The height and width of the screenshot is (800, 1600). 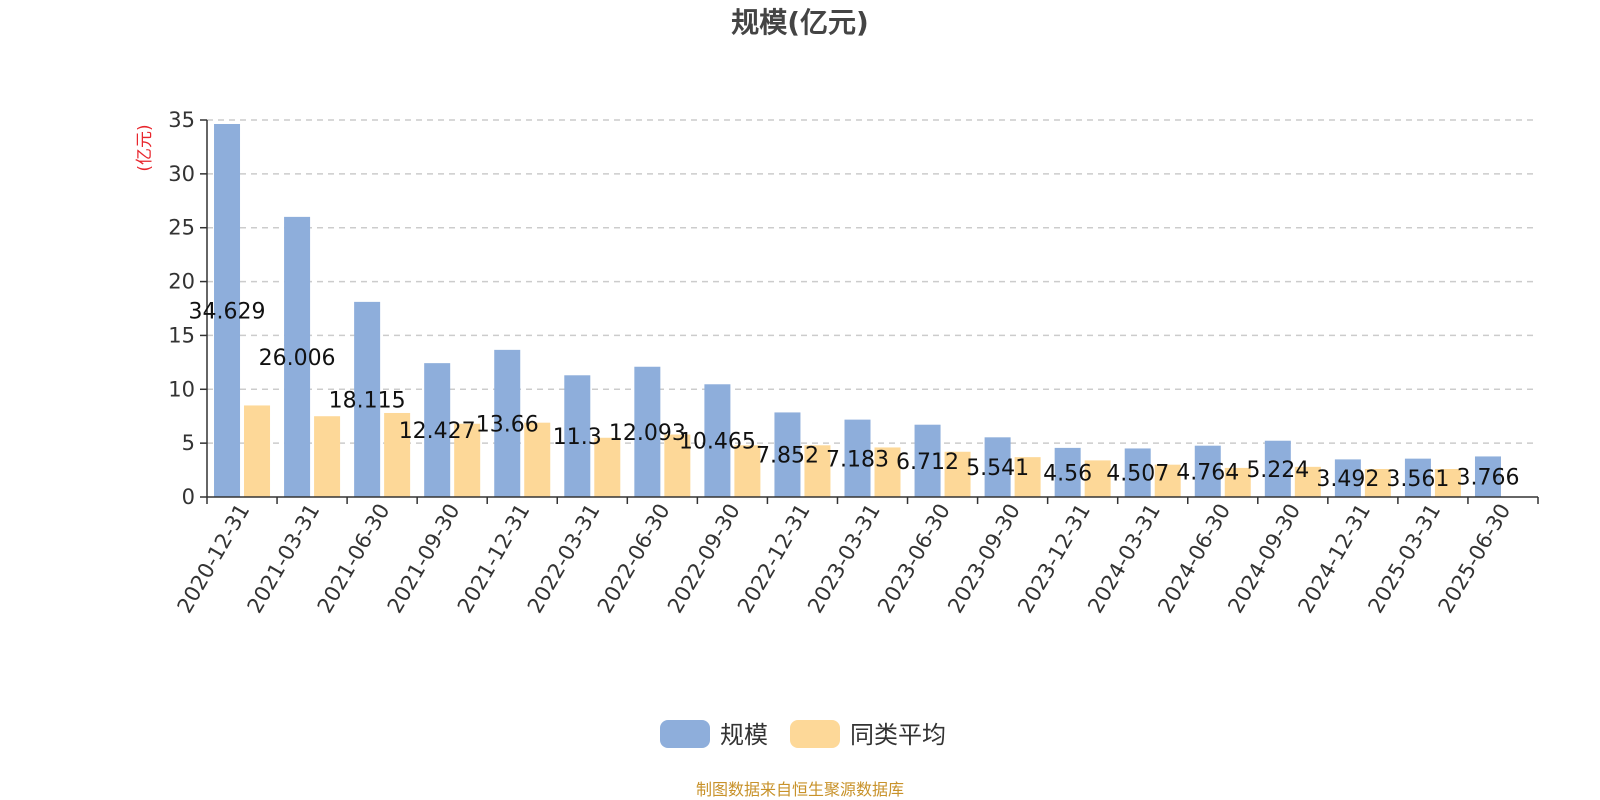 I want to click on y-axis-unit-label: (亿元), so click(x=145, y=147).